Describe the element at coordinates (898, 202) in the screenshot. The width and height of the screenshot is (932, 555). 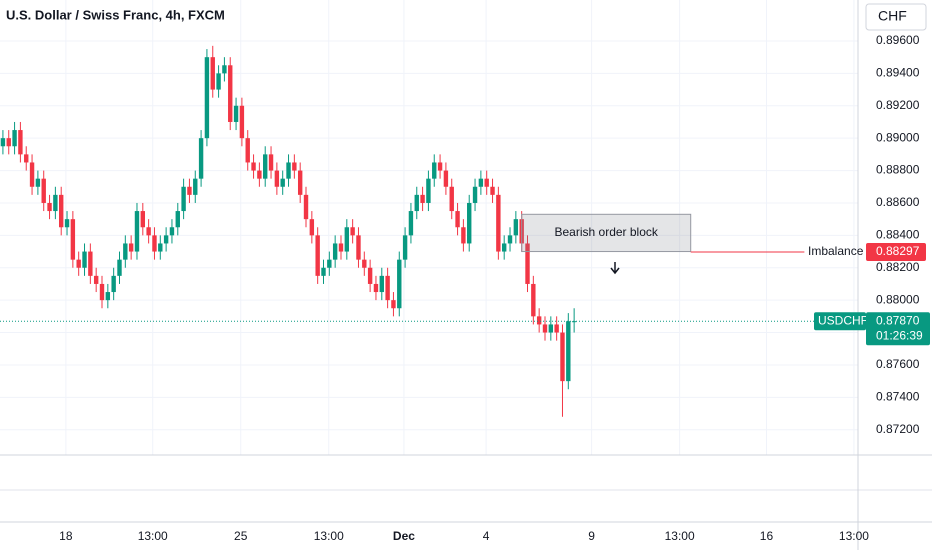
I see `y-tick-label: 0.88600` at that location.